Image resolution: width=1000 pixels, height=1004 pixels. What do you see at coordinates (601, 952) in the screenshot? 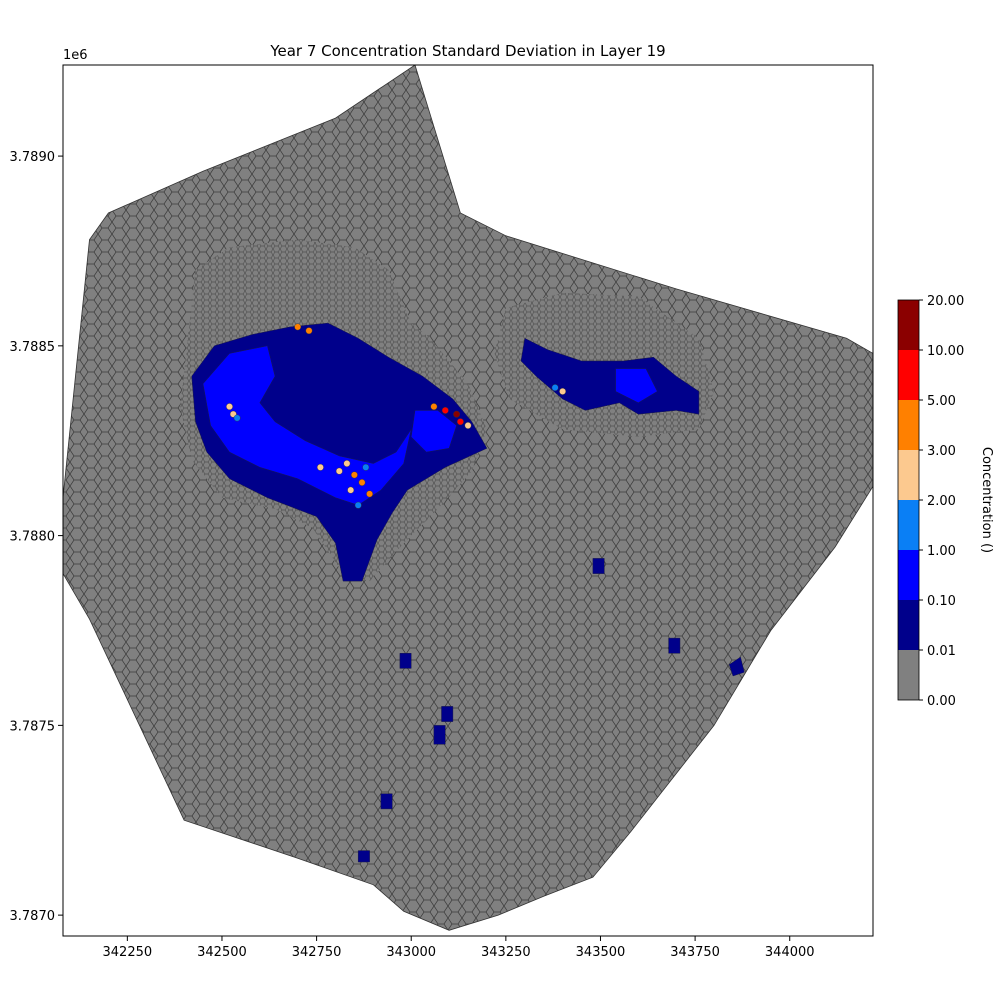
I see `x-tick-label: 343500` at bounding box center [601, 952].